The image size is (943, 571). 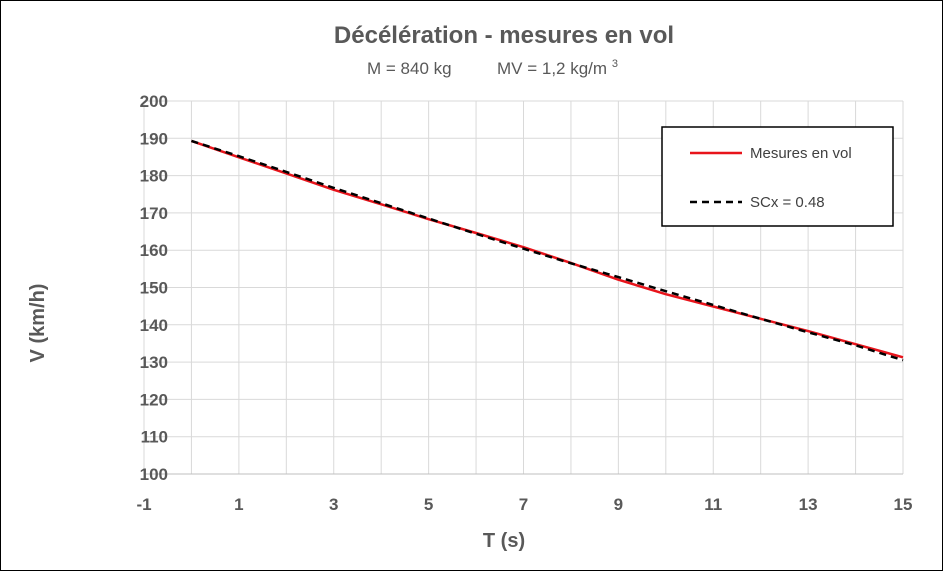 What do you see at coordinates (492, 68) in the screenshot?
I see `chart-subtitle: M = 840 kg MV = 1,2 kg/m 3` at bounding box center [492, 68].